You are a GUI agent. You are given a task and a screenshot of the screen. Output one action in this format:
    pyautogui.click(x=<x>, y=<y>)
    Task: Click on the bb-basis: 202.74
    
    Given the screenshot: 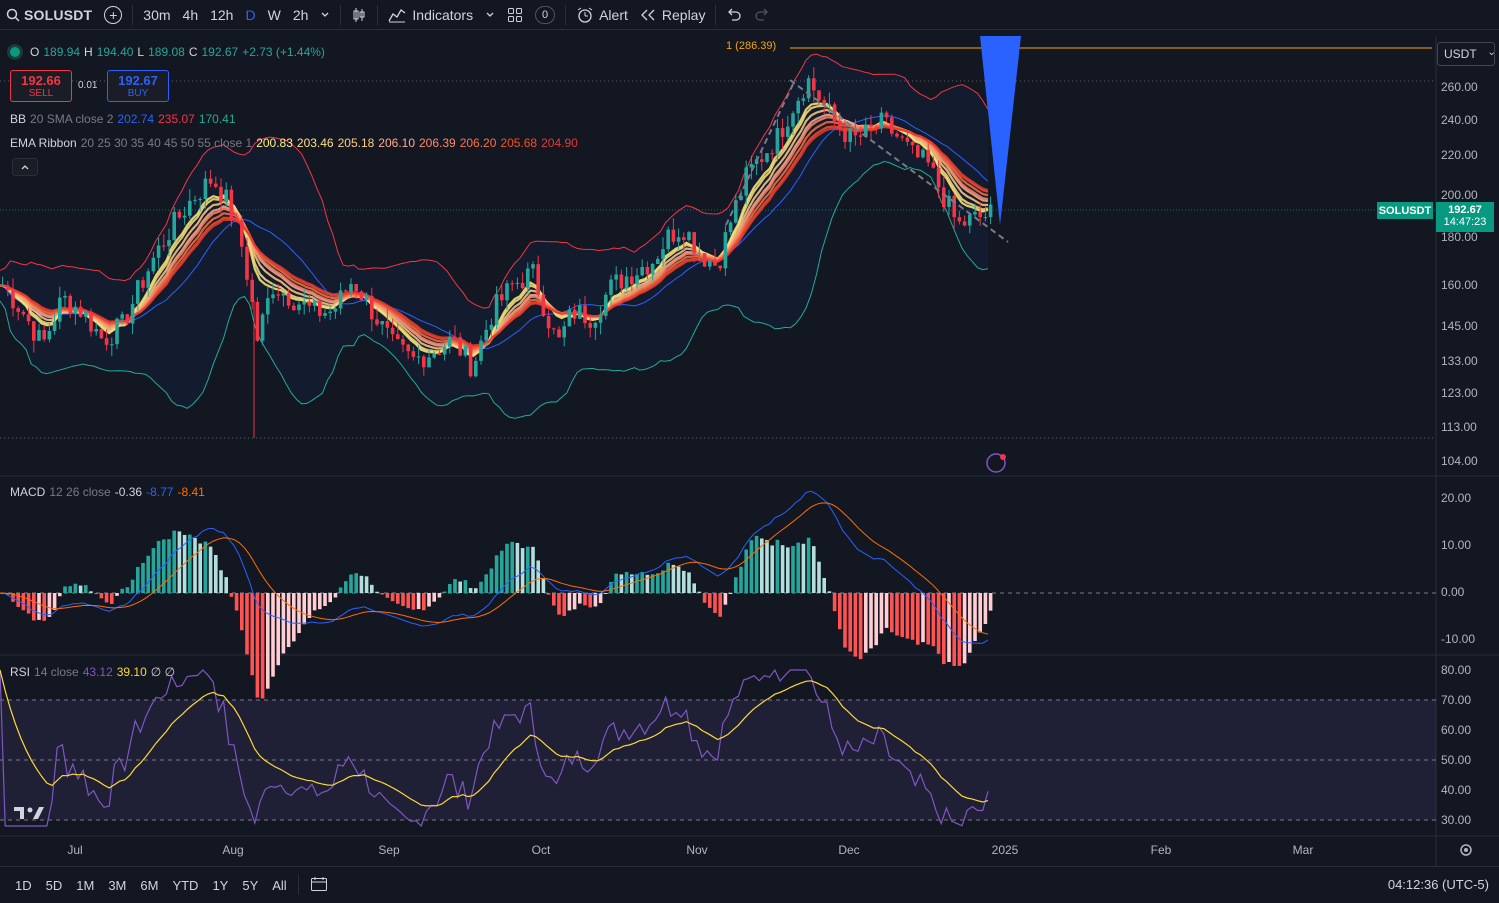 What is the action you would take?
    pyautogui.click(x=136, y=119)
    